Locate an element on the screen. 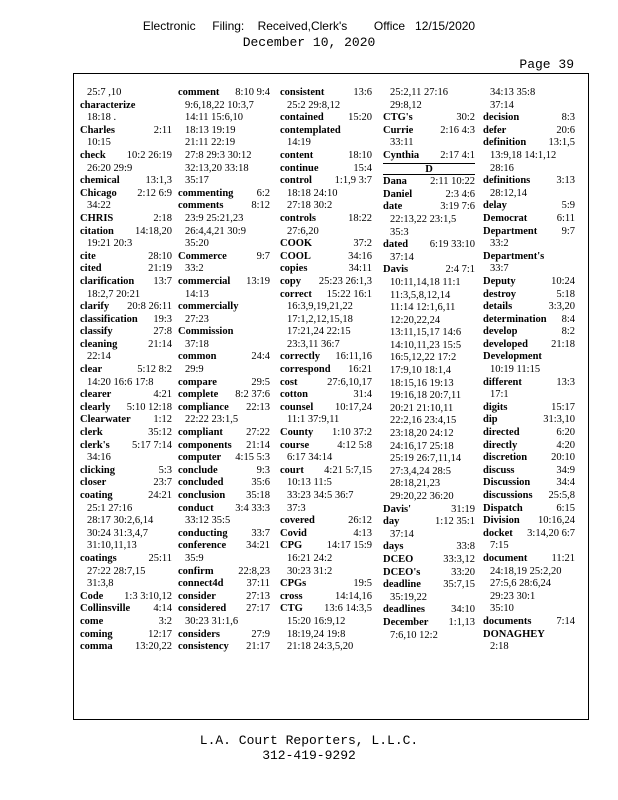 Image resolution: width=618 pixels, height=800 pixels. page-refs: 6:15 is located at coordinates (565, 508).